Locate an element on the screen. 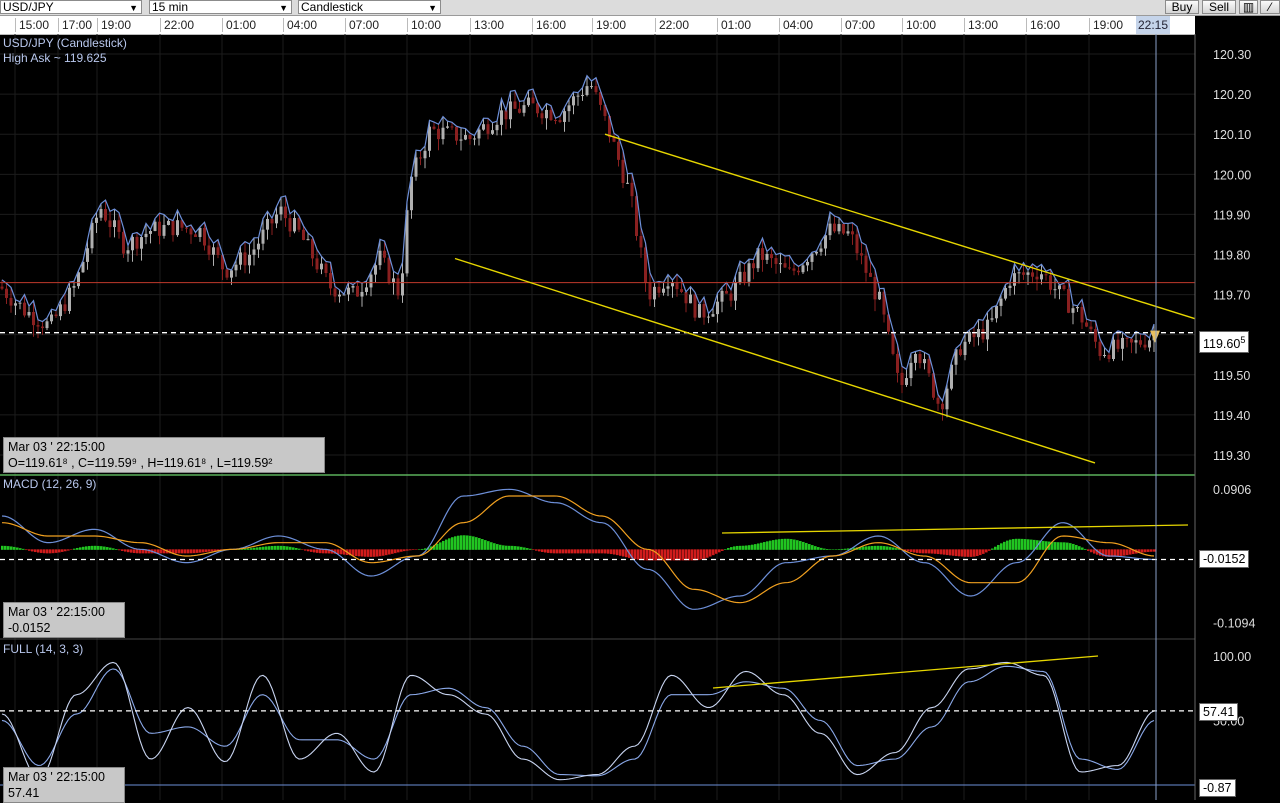 The height and width of the screenshot is (803, 1280). stoch-k-line is located at coordinates (578, 721).